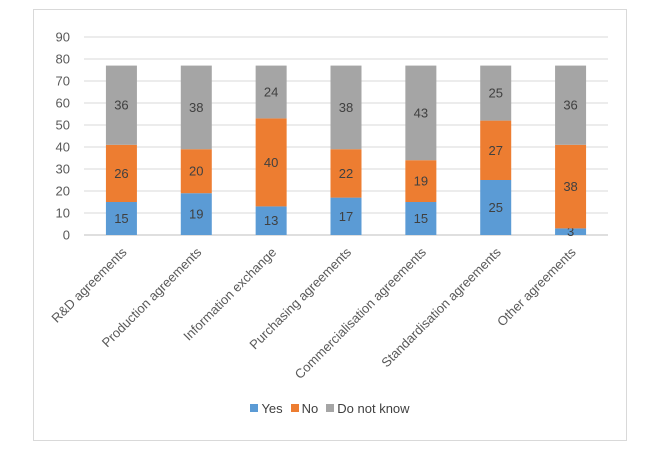 This screenshot has width=660, height=460. Describe the element at coordinates (441, 307) in the screenshot. I see `x-tick-label: Standardisation agreements` at that location.